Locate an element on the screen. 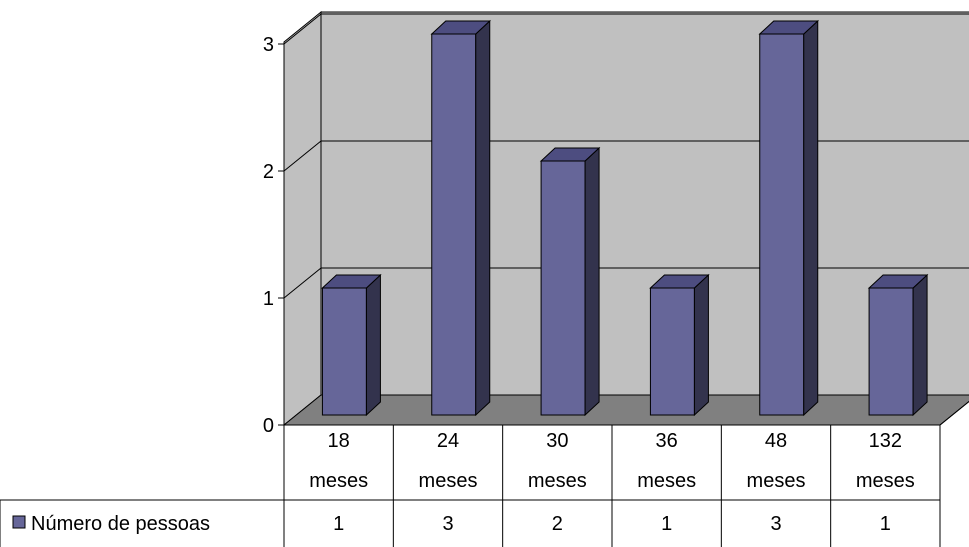  x-category-label: 48 is located at coordinates (776, 441).